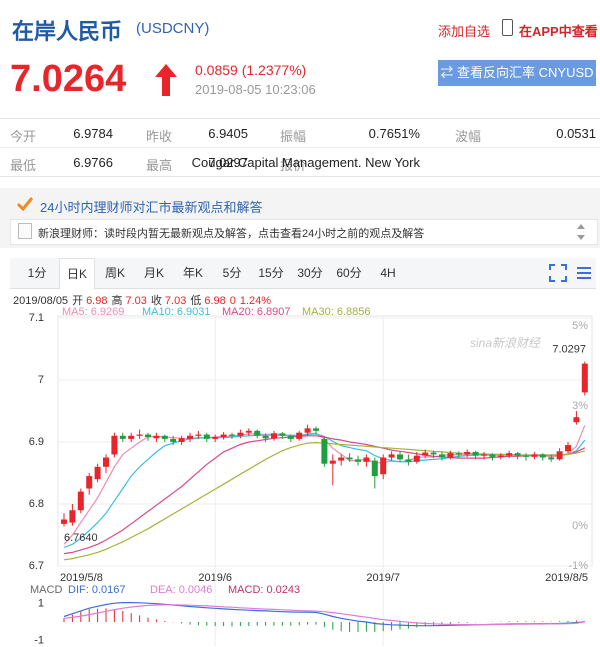 This screenshot has height=647, width=600. I want to click on info-label: 低, so click(196, 301).